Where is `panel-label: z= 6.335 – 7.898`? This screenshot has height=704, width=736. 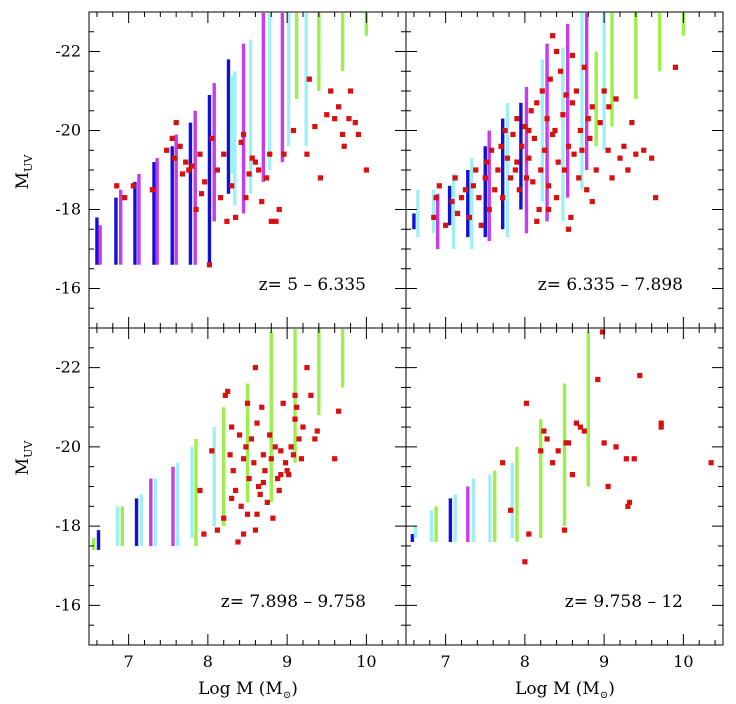
panel-label: z= 6.335 – 7.898 is located at coordinates (610, 285).